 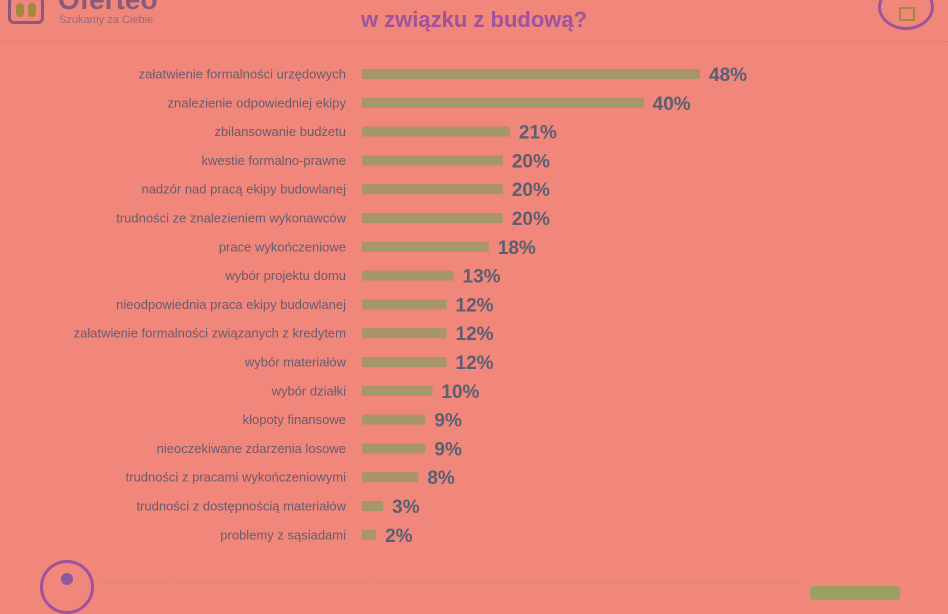 What do you see at coordinates (441, 478) in the screenshot?
I see `value-label: 8%` at bounding box center [441, 478].